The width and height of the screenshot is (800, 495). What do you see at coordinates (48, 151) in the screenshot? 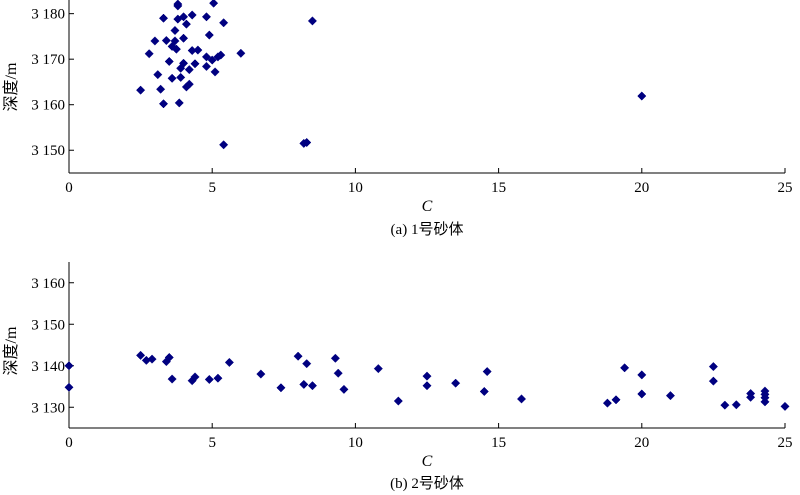
I see `panel-a-y-tick-label: 3 150` at bounding box center [48, 151].